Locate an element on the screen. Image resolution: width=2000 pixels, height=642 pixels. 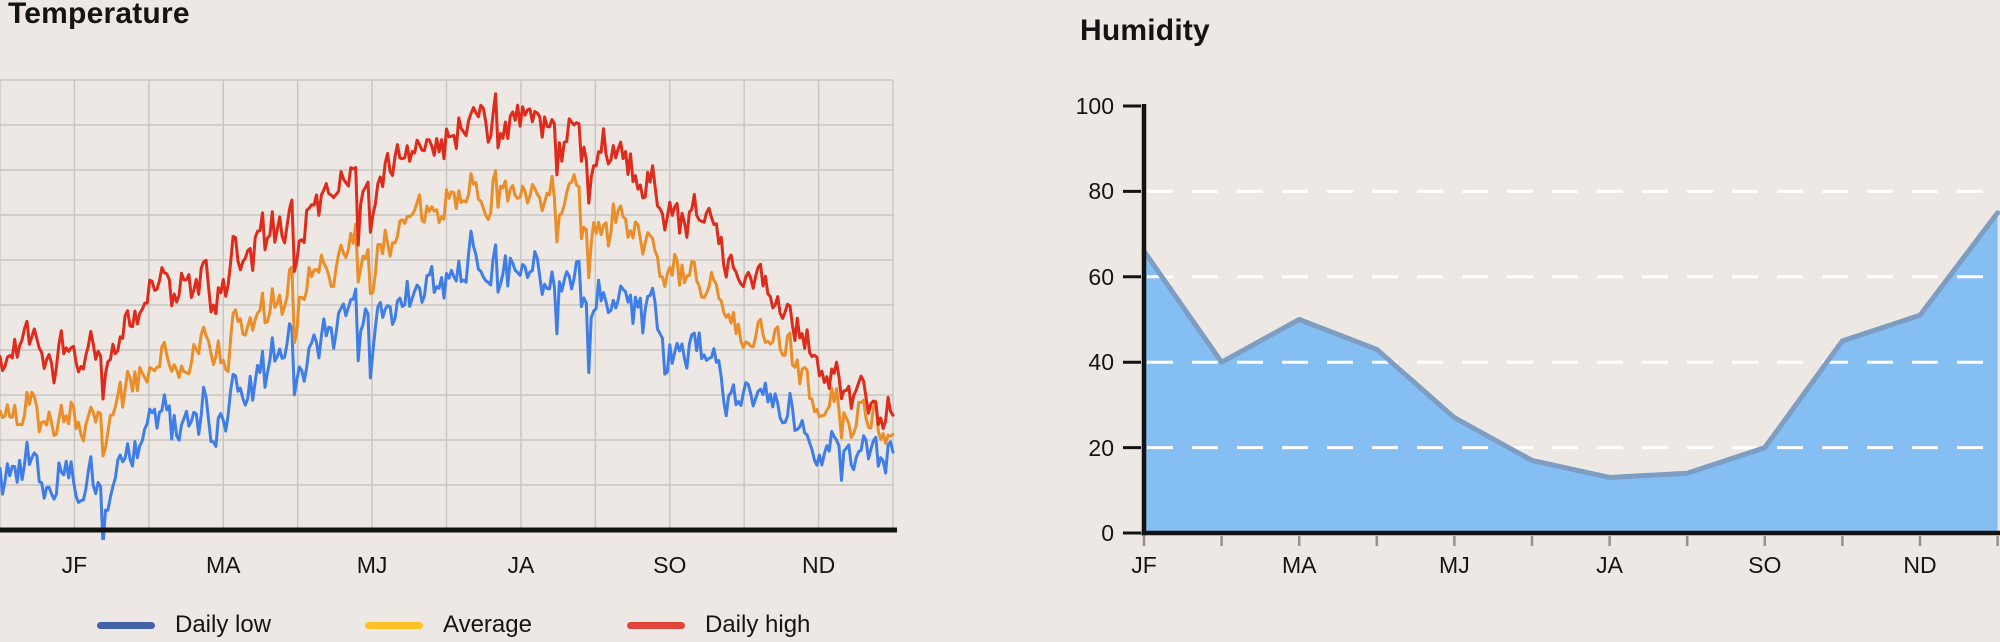
humidity-y-label-80: 80 is located at coordinates (1101, 191).